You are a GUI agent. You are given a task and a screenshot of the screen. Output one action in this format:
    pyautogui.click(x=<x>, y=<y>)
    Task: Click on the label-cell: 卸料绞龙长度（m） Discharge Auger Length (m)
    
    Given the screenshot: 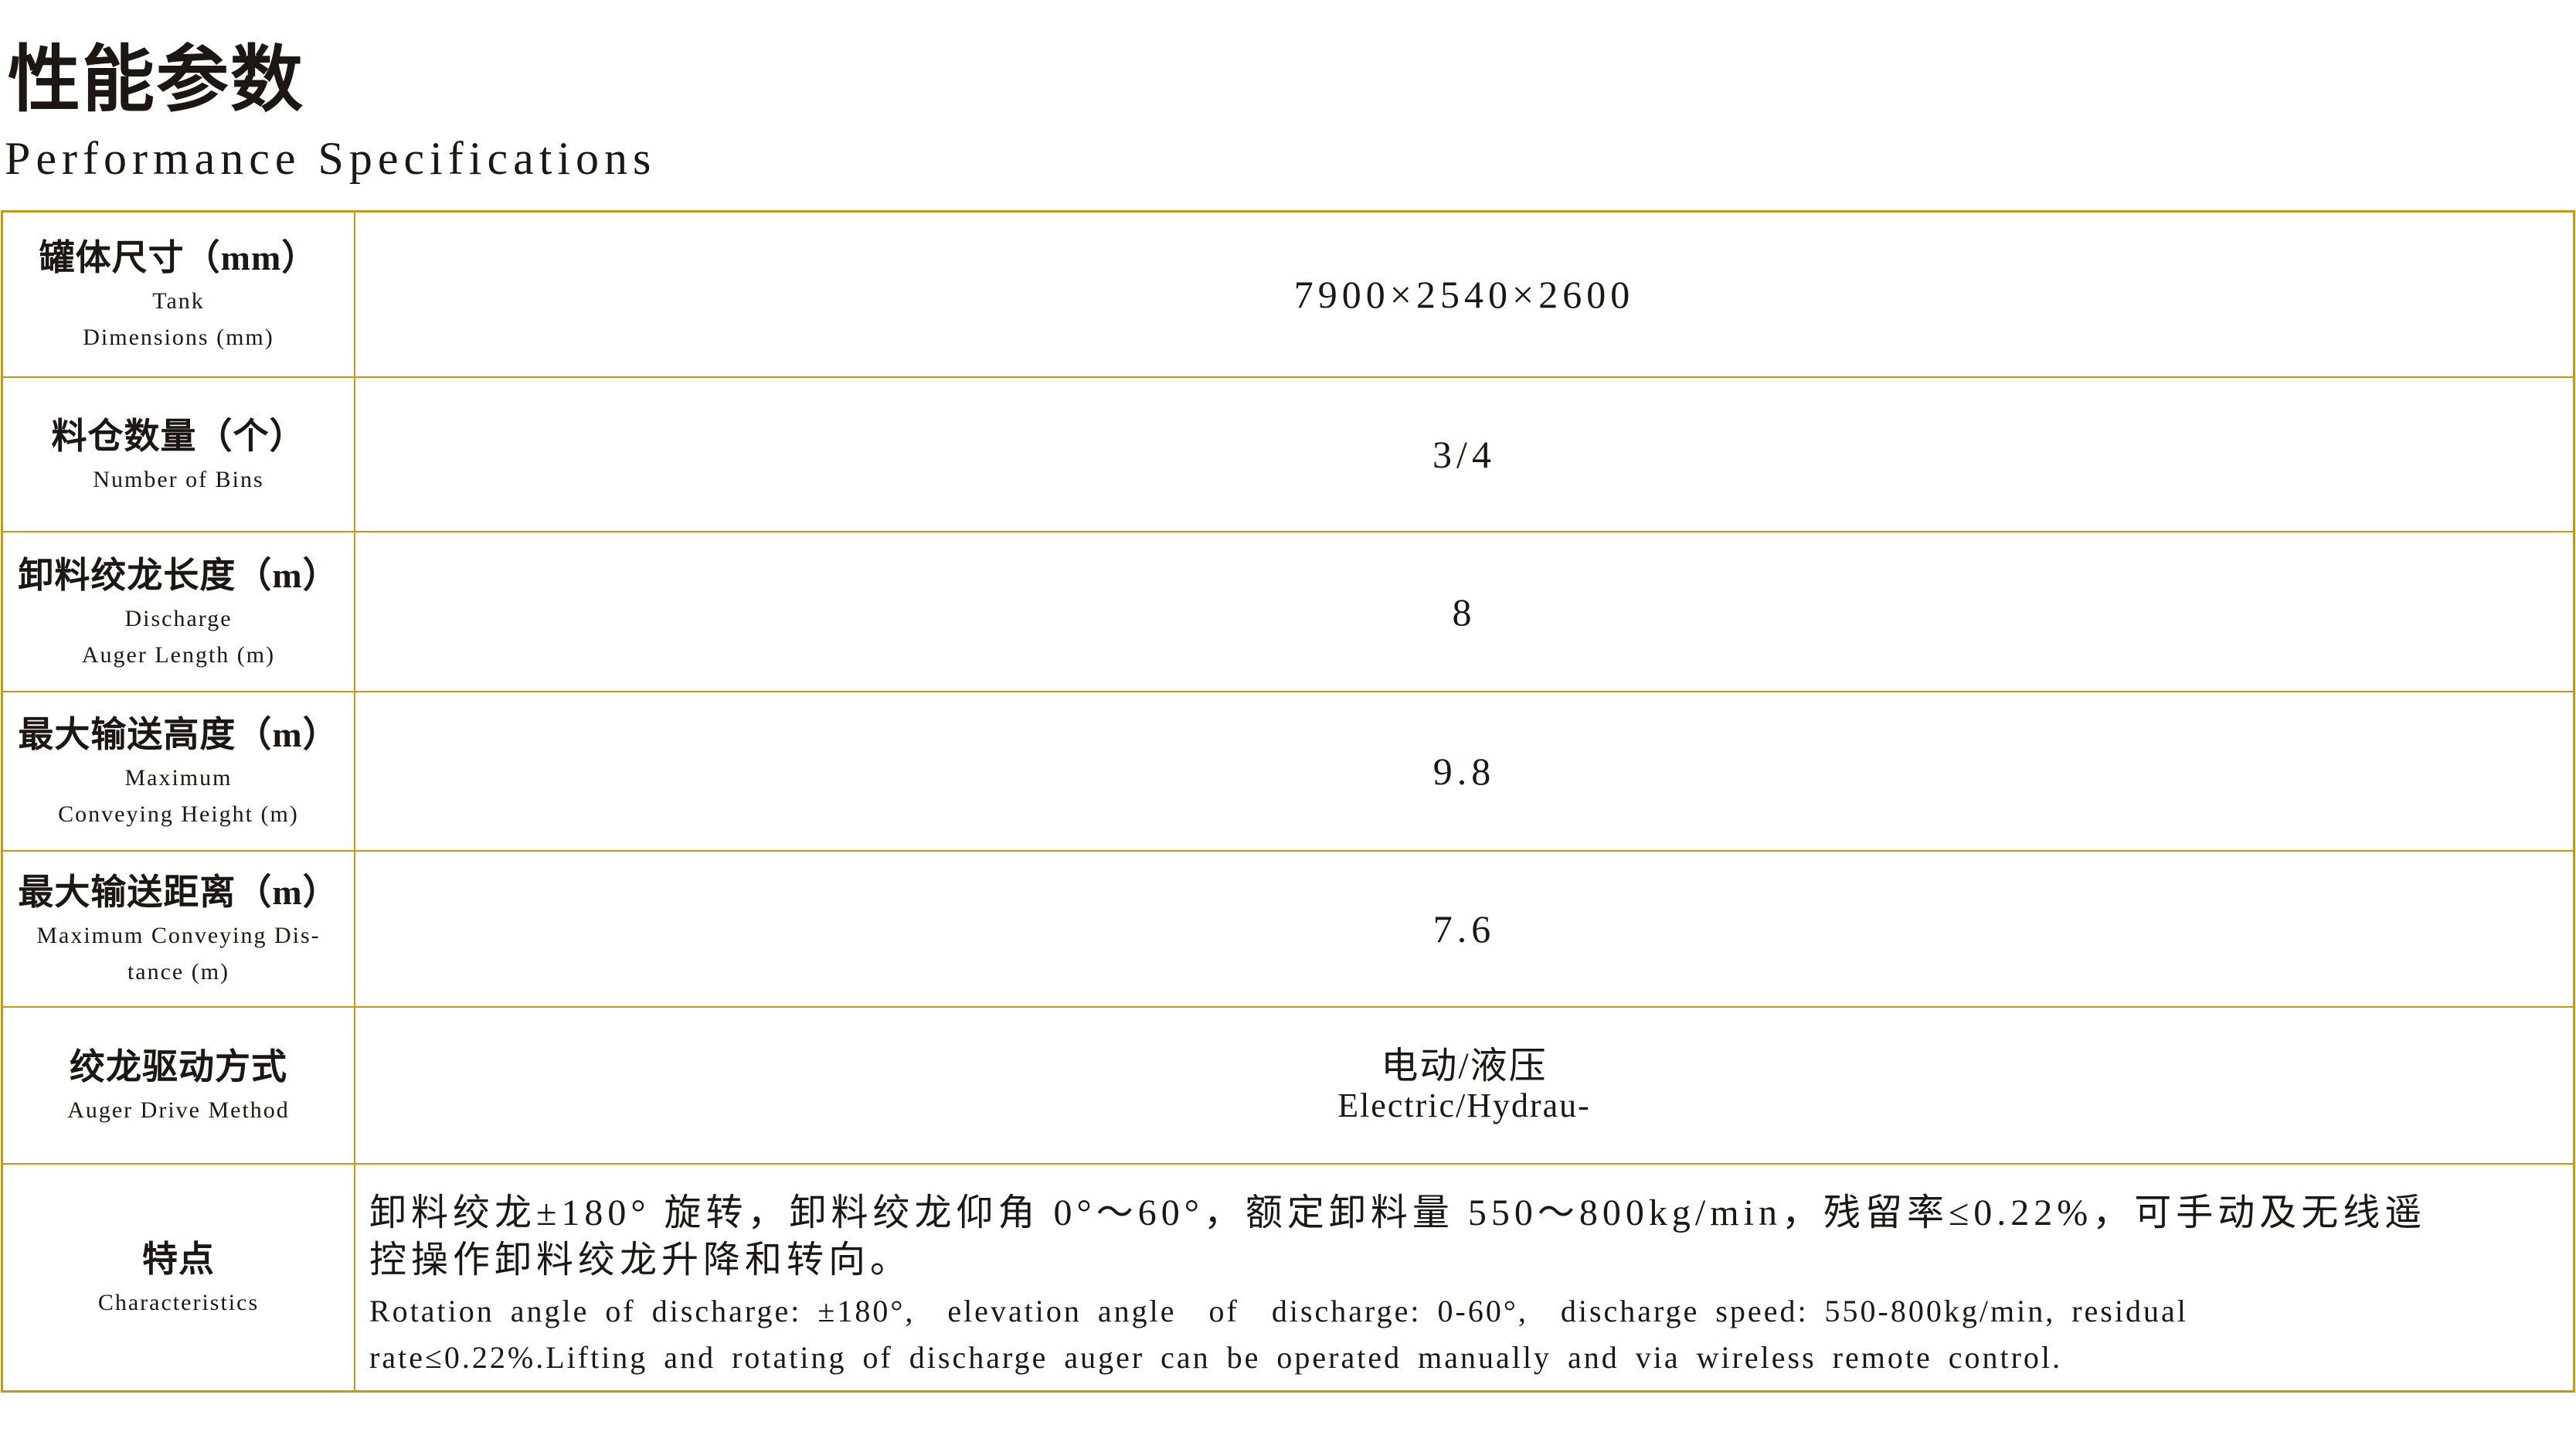 What is the action you would take?
    pyautogui.click(x=179, y=611)
    